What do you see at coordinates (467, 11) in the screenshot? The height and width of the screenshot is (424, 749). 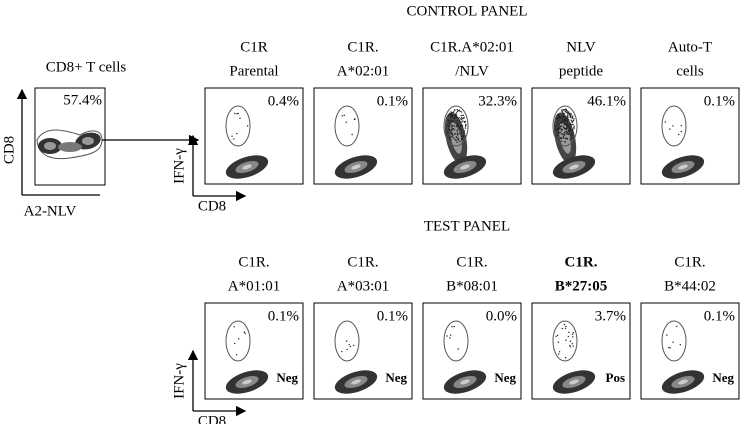 I see `panel-title: CONTROL PANEL` at bounding box center [467, 11].